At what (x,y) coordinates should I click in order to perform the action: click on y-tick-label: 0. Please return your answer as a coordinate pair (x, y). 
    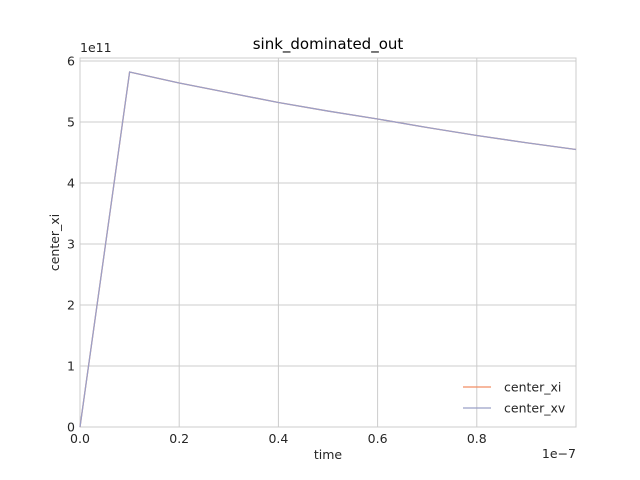
    Looking at the image, I should click on (71, 427).